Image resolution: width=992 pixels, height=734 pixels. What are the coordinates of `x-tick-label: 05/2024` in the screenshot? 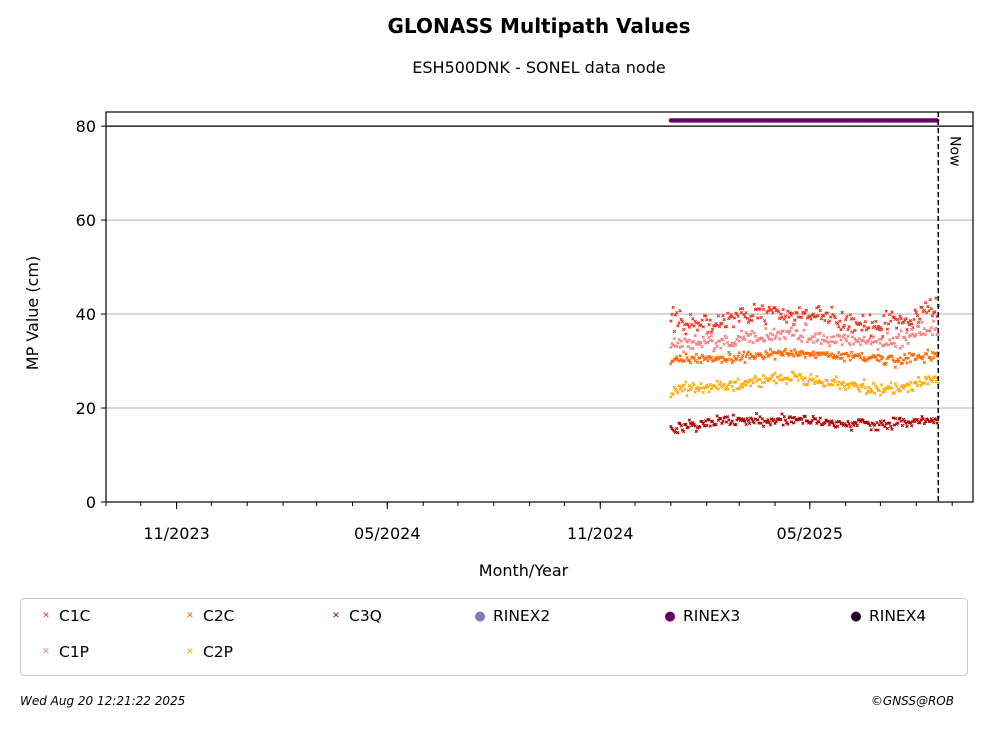 It's located at (387, 533).